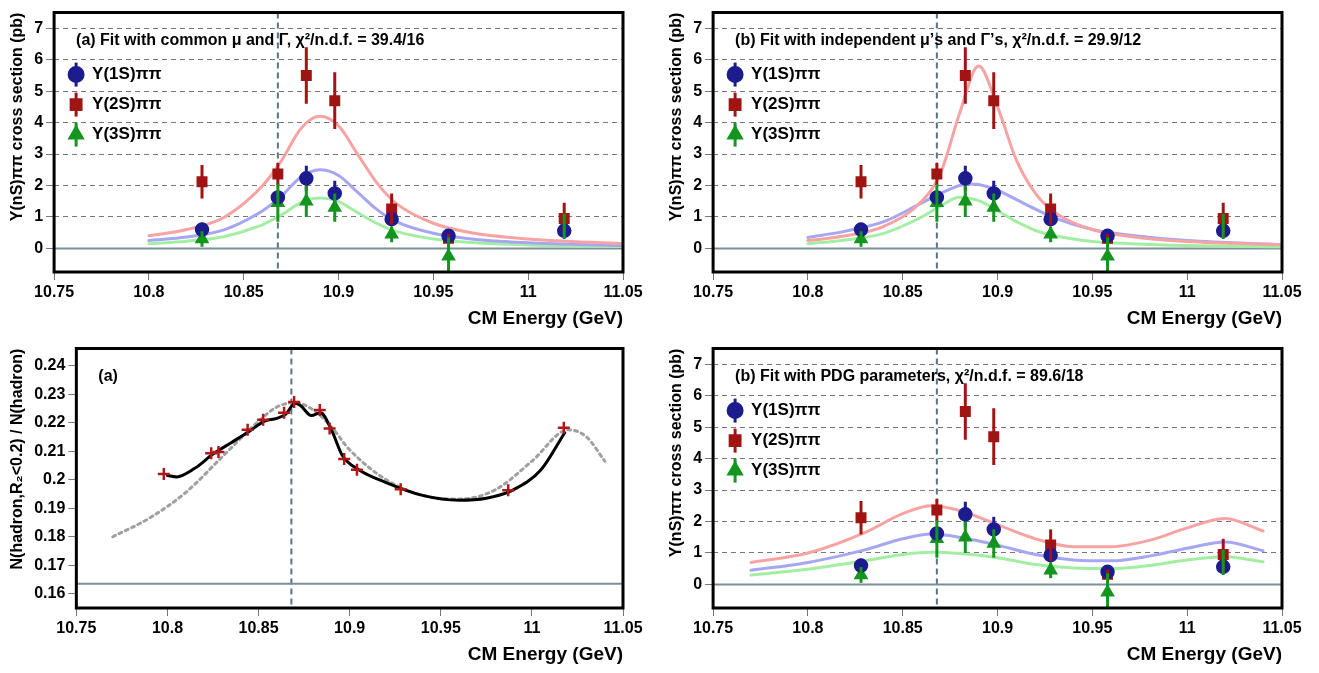 The width and height of the screenshot is (1319, 673). What do you see at coordinates (250, 40) in the screenshot?
I see `text: (a) Fit with common μ and Γ, χ²/n.d.f. = 39.4/16` at bounding box center [250, 40].